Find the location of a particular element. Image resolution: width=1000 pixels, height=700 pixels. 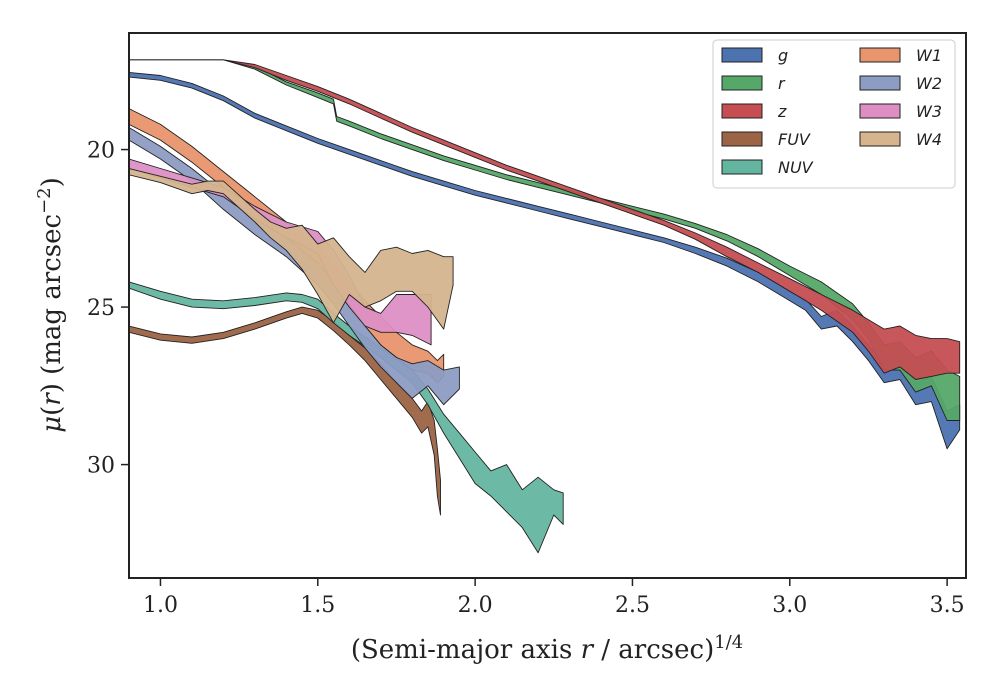

legend-label-w4: W4 is located at coordinates (929, 139).